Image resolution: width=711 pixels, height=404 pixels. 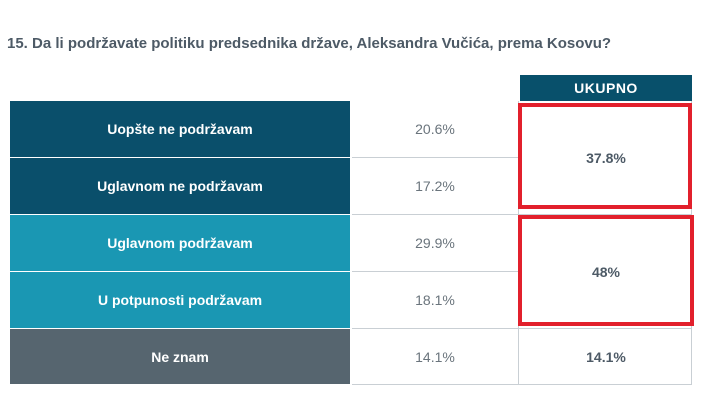 I want to click on row-value-uglavnom-podrzavam: 29.9%, so click(x=435, y=243).